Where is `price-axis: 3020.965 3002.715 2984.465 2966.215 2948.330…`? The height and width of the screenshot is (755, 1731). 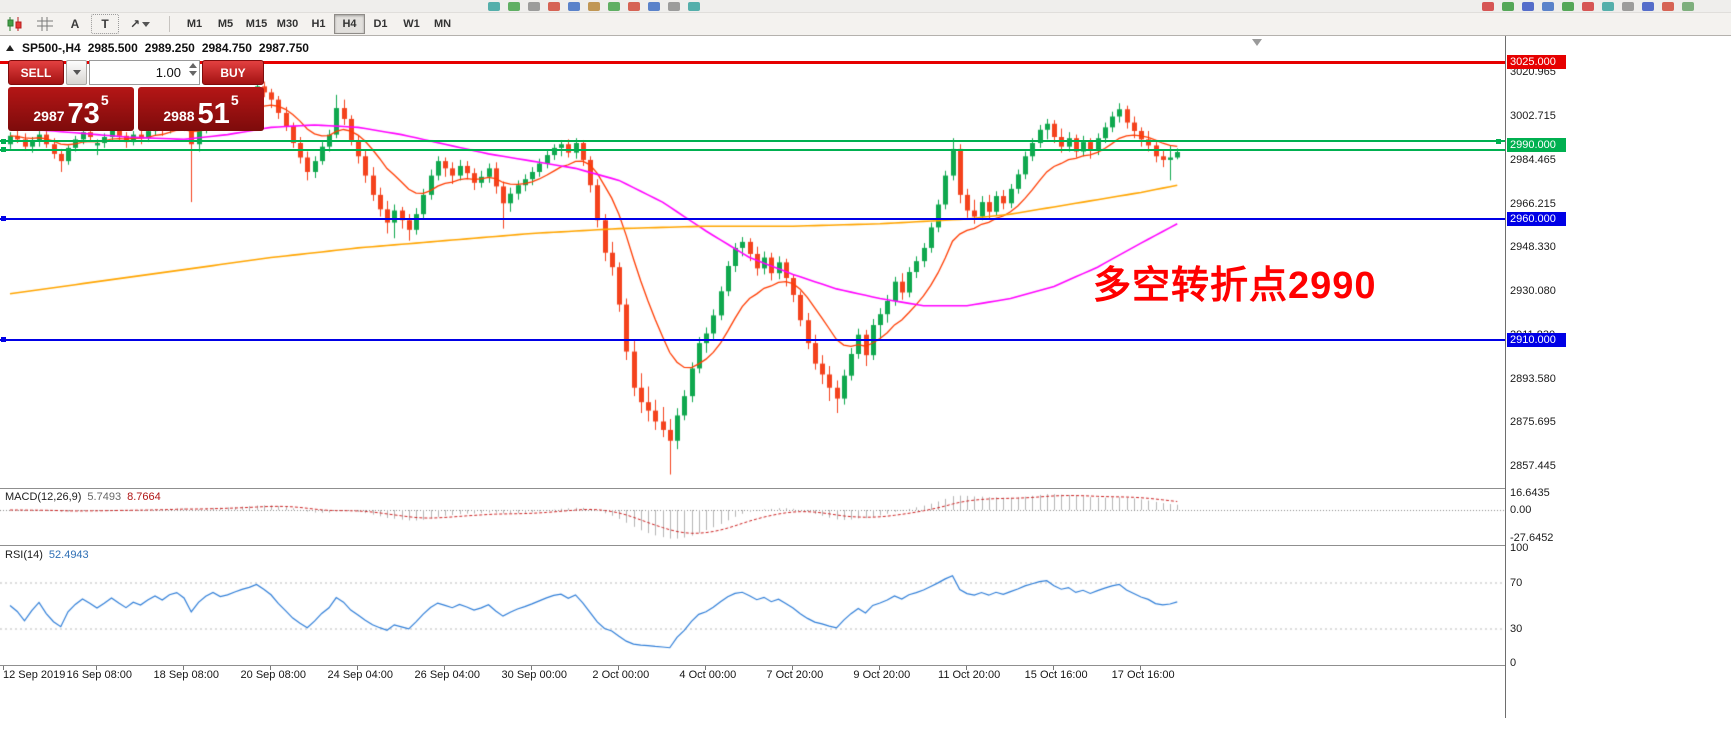
price-axis: 3020.965 3002.715 2984.465 2966.215 2948.330… is located at coordinates (1536, 376).